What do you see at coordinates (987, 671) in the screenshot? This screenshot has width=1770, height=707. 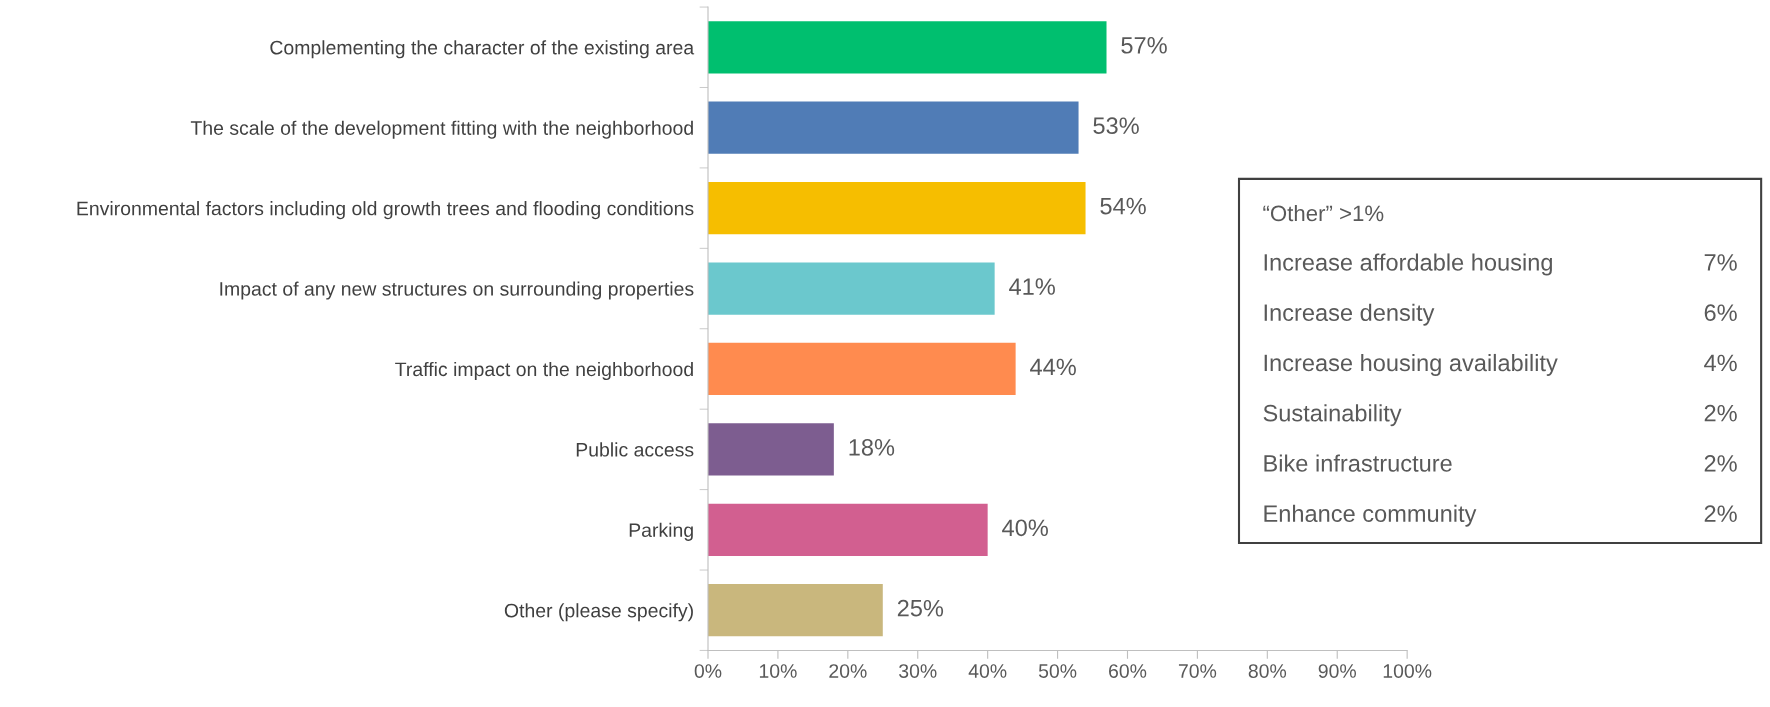 I see `x-tick-label: 40%` at bounding box center [987, 671].